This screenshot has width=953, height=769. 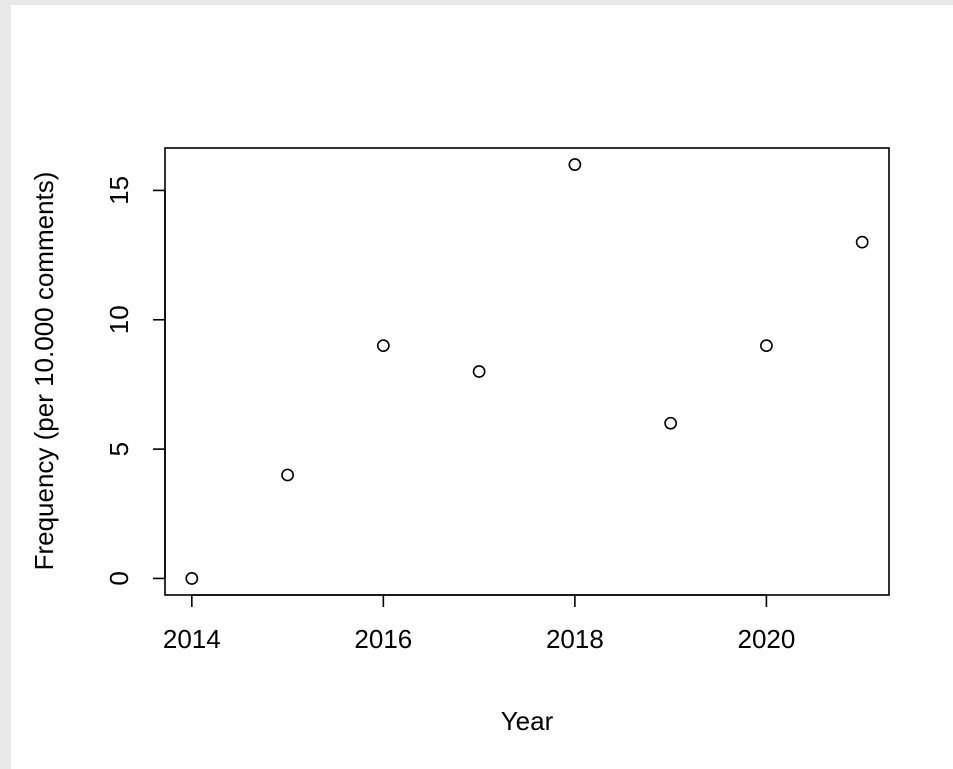 I want to click on y-tick-label-10: 10, so click(x=119, y=319).